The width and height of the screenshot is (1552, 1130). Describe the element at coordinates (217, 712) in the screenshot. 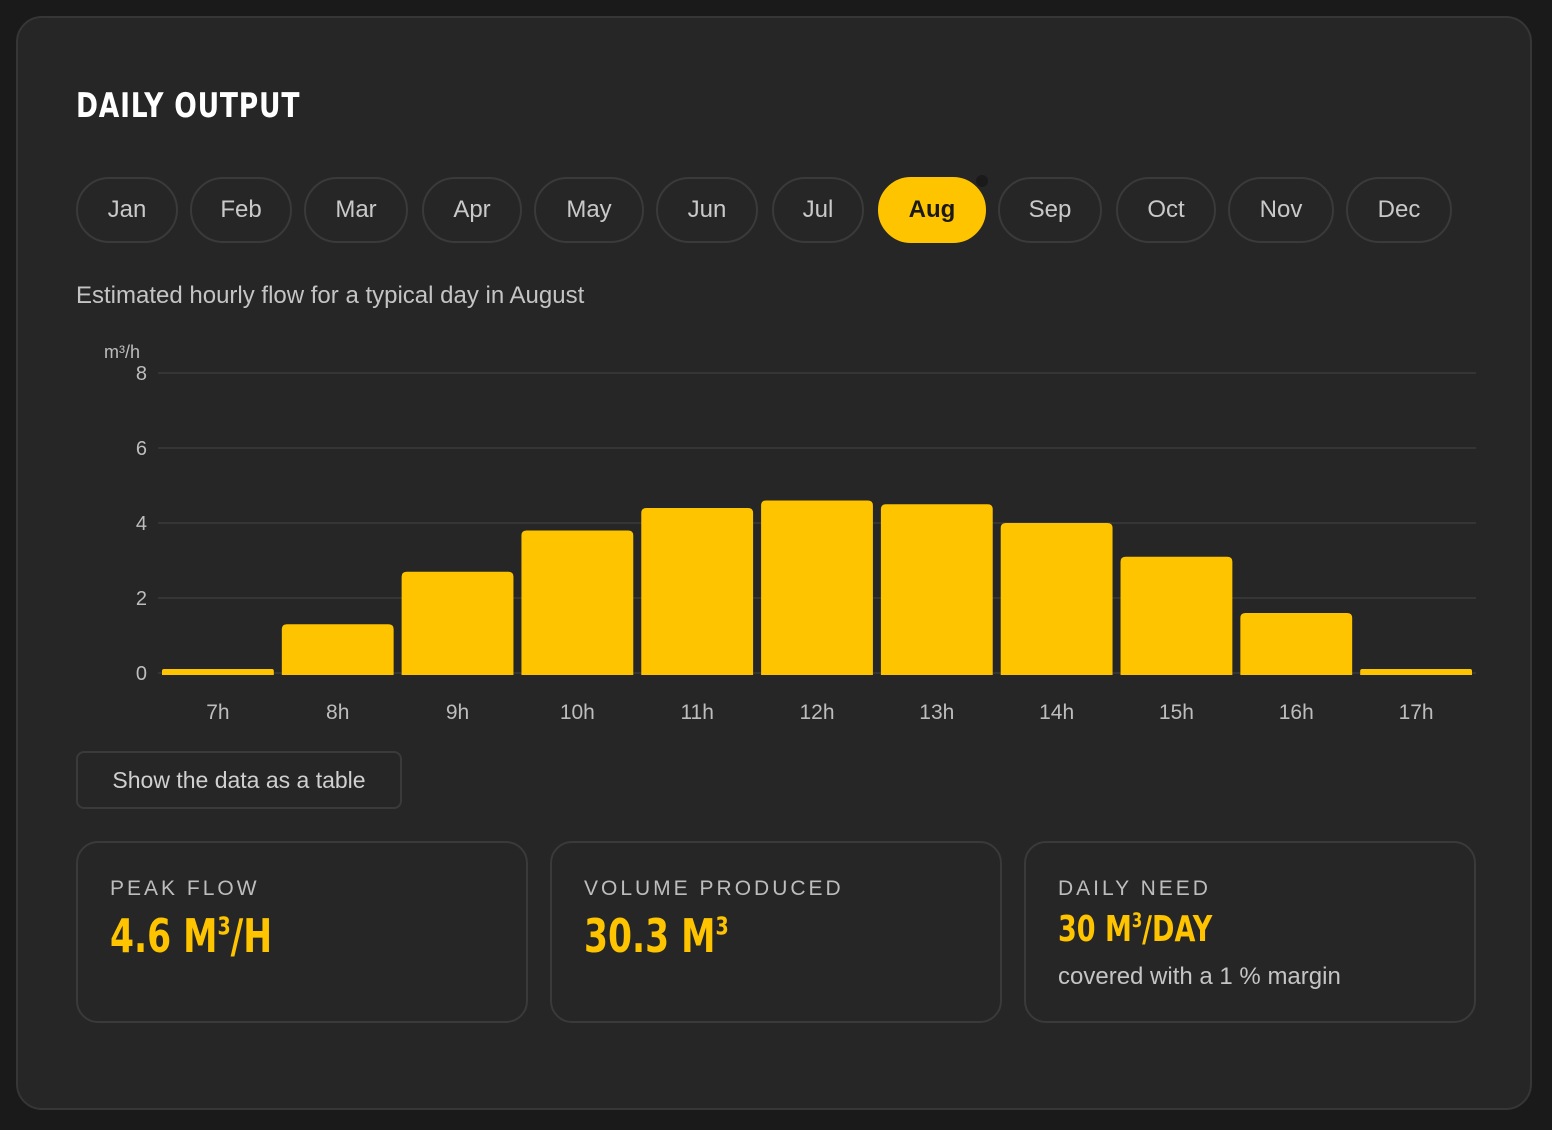

I see `x-tick-label: 7h` at that location.